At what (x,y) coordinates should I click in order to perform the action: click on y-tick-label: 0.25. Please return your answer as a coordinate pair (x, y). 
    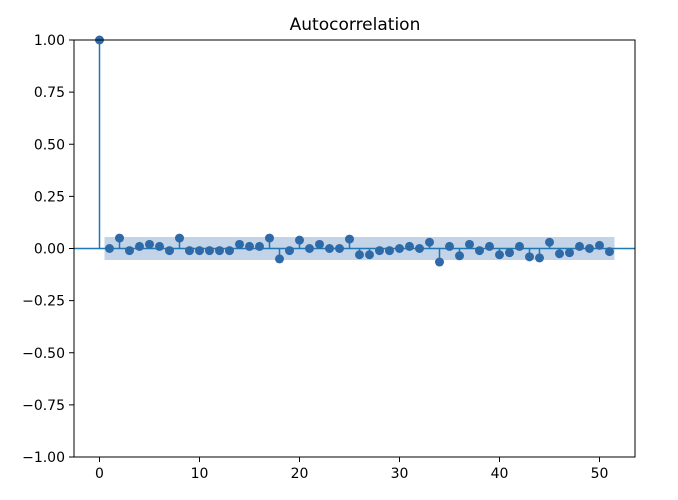
    Looking at the image, I should click on (49, 197).